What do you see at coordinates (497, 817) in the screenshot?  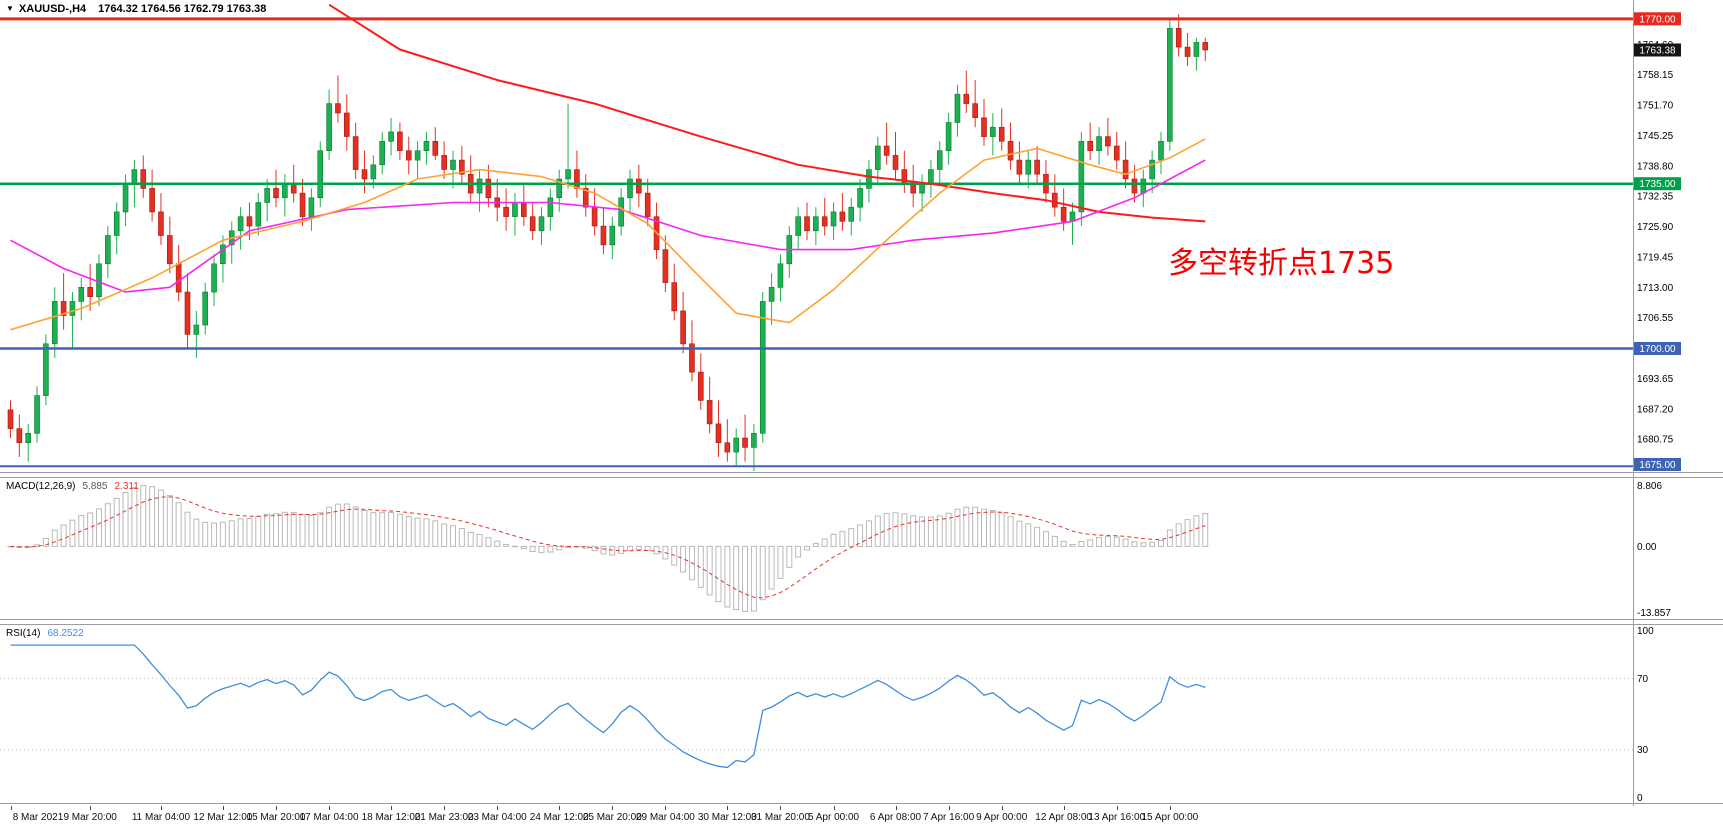 I see `time-label: 23 Mar 04:00` at bounding box center [497, 817].